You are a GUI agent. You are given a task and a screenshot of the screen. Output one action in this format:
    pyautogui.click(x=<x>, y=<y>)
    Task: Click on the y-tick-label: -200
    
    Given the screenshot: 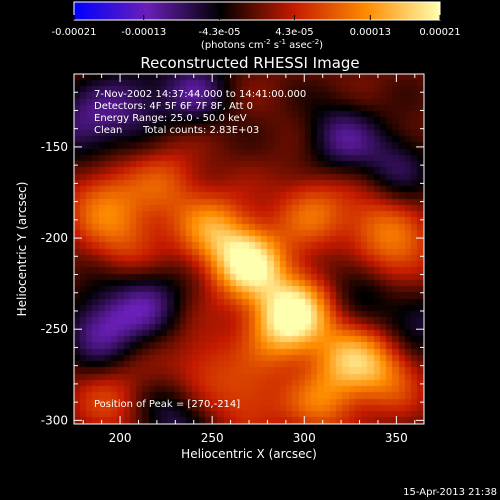 What is the action you would take?
    pyautogui.click(x=54, y=238)
    